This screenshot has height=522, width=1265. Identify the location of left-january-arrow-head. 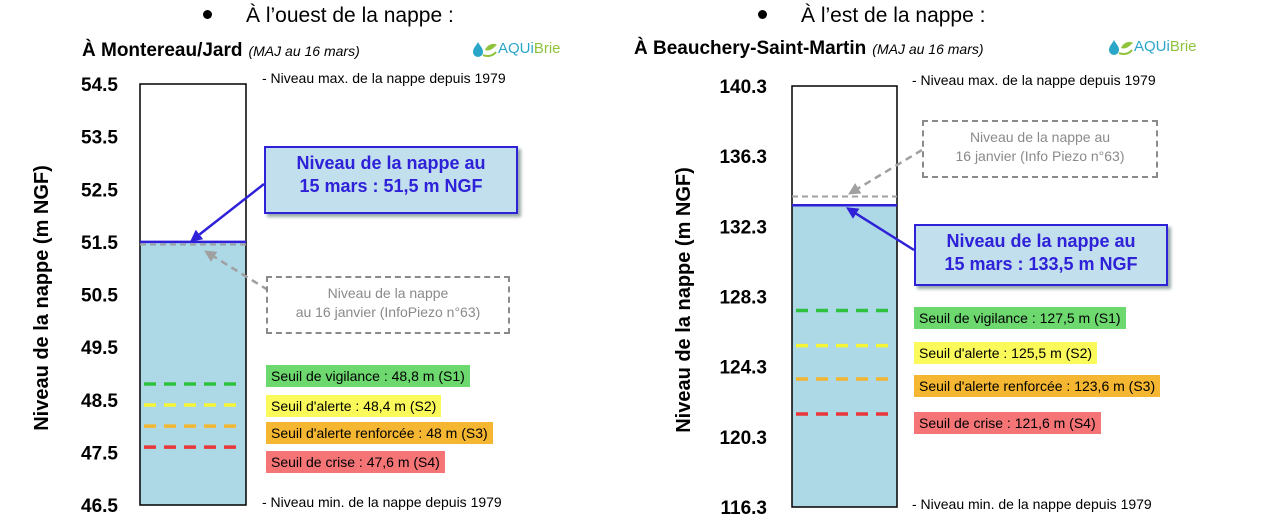
(211, 256).